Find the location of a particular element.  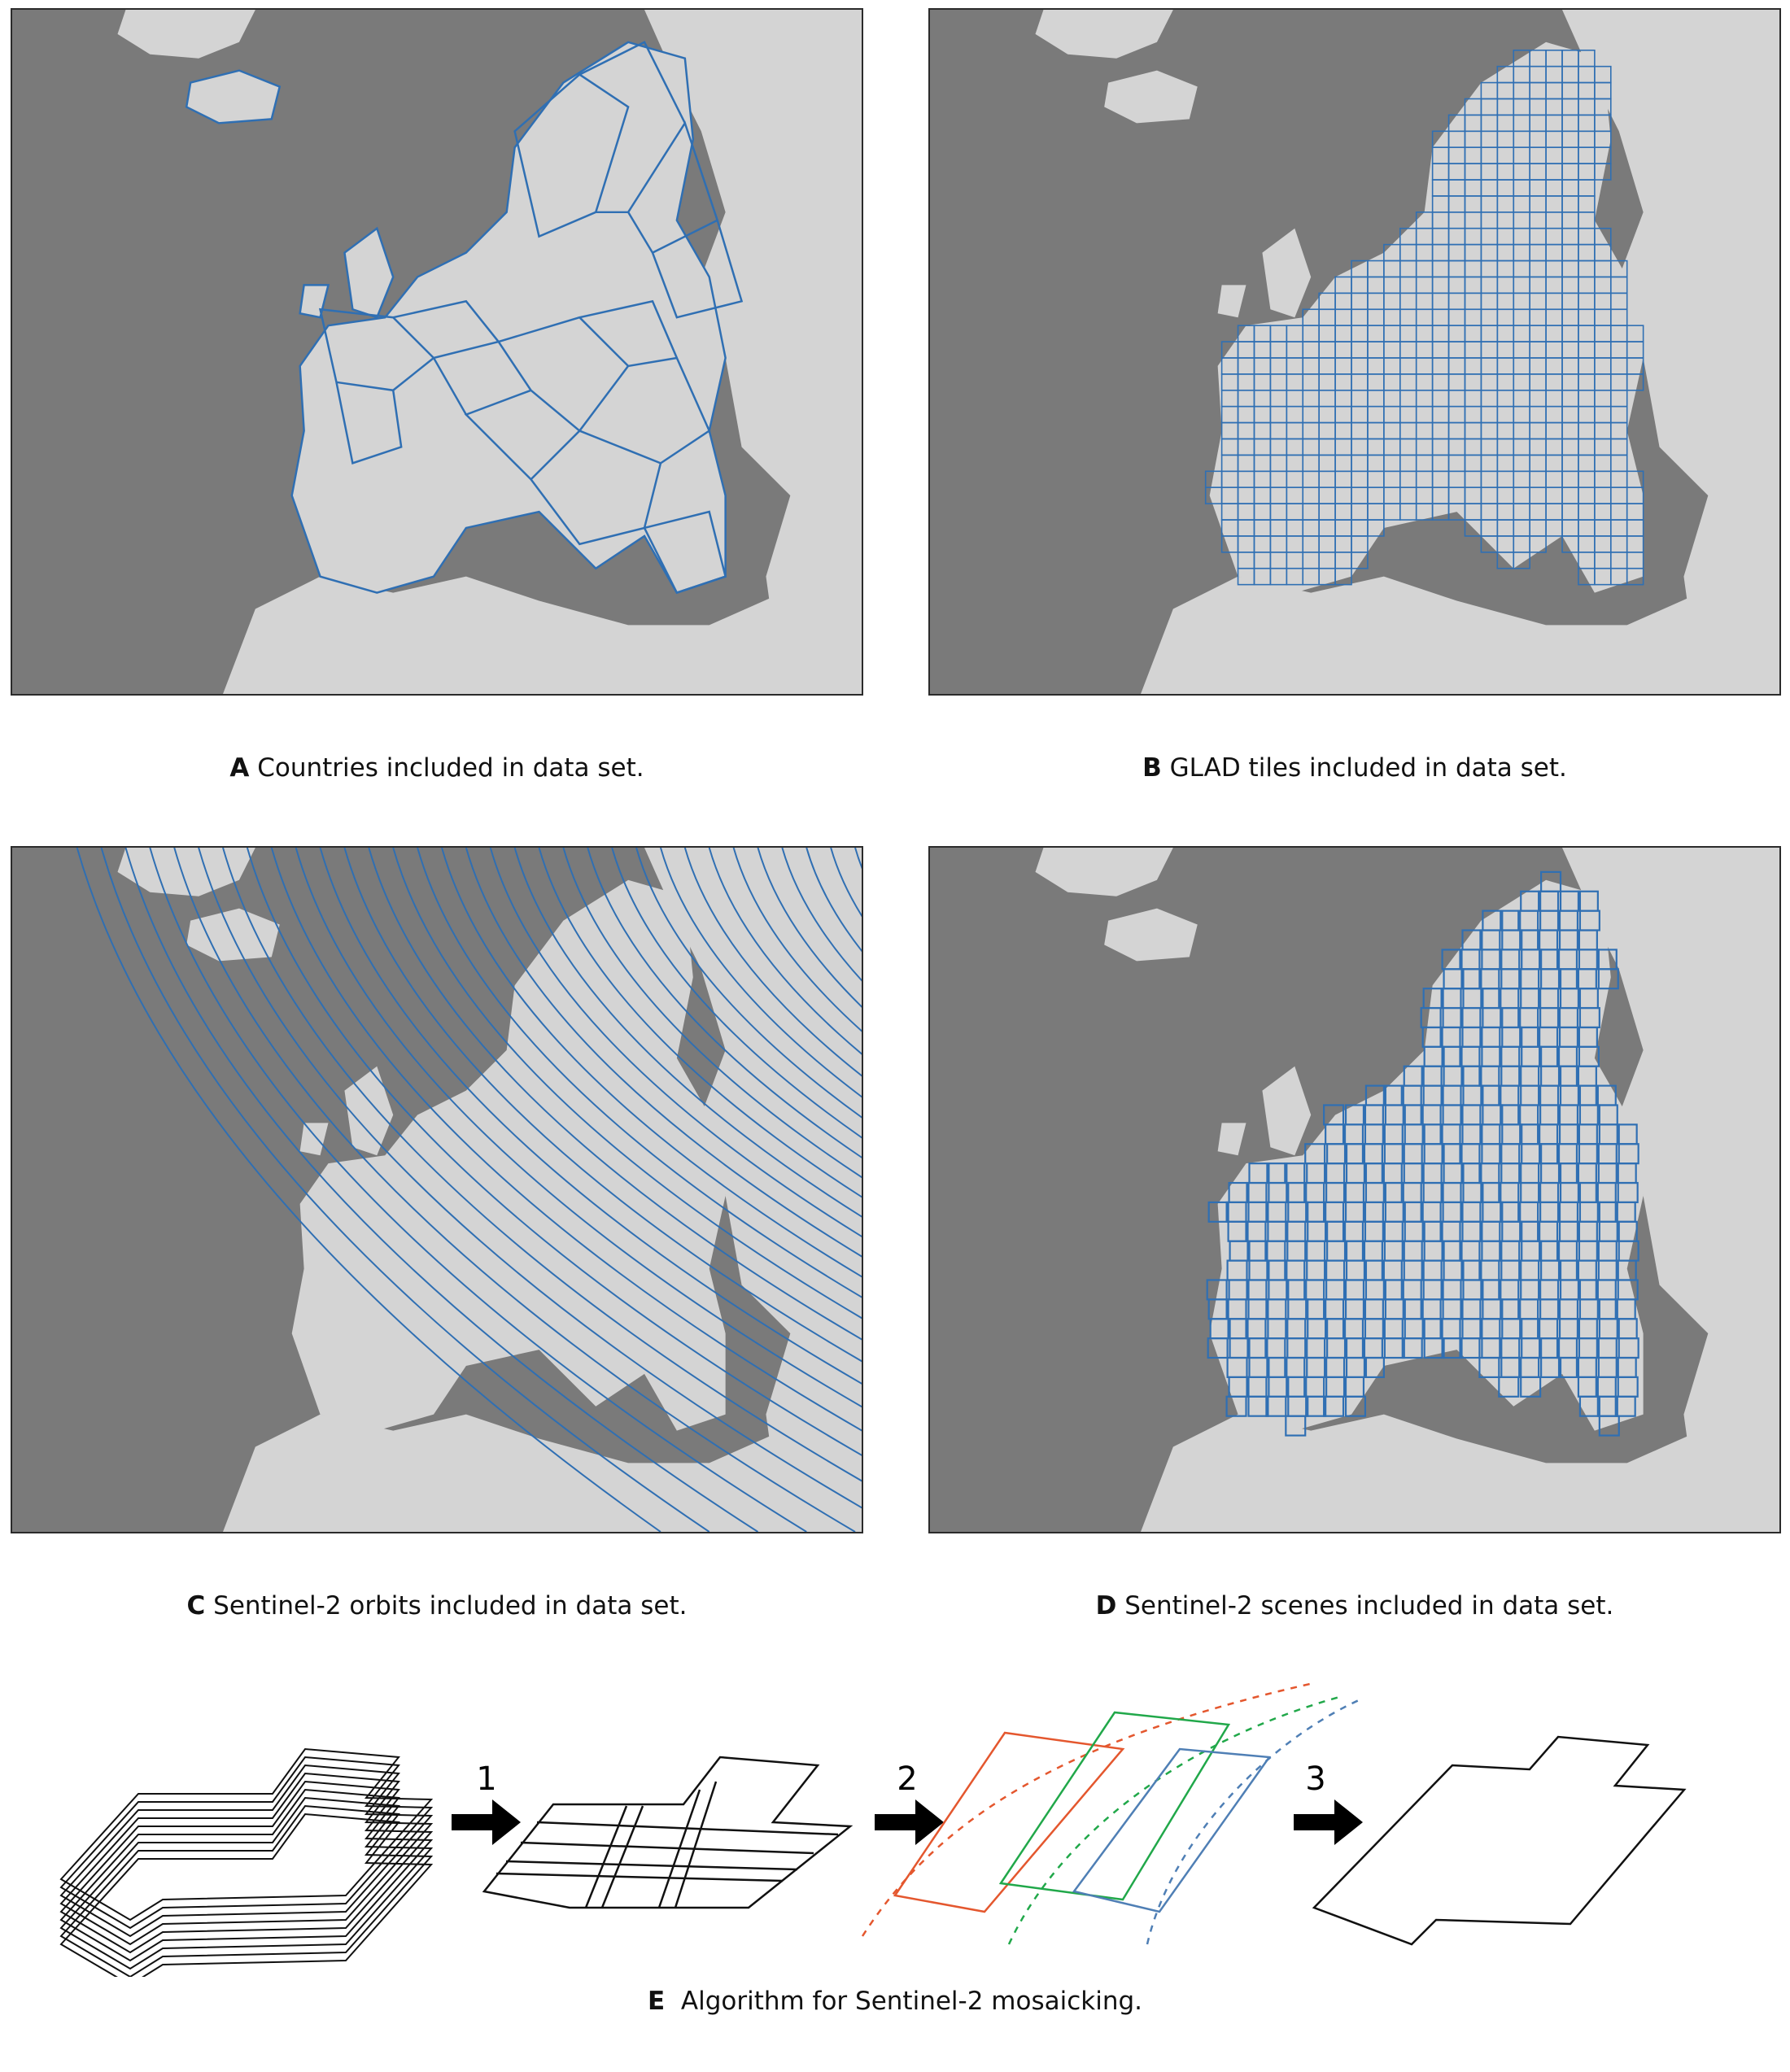

arrow-step-1: 1 is located at coordinates (486, 1802).